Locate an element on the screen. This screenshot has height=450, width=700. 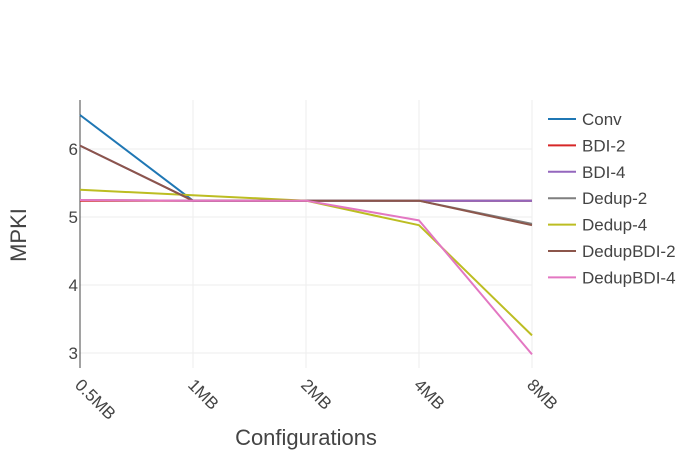
legend-label: BDI-4 is located at coordinates (603, 172).